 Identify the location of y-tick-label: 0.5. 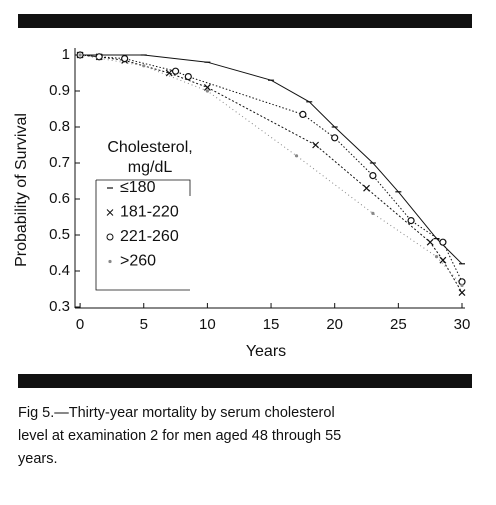
(59, 234).